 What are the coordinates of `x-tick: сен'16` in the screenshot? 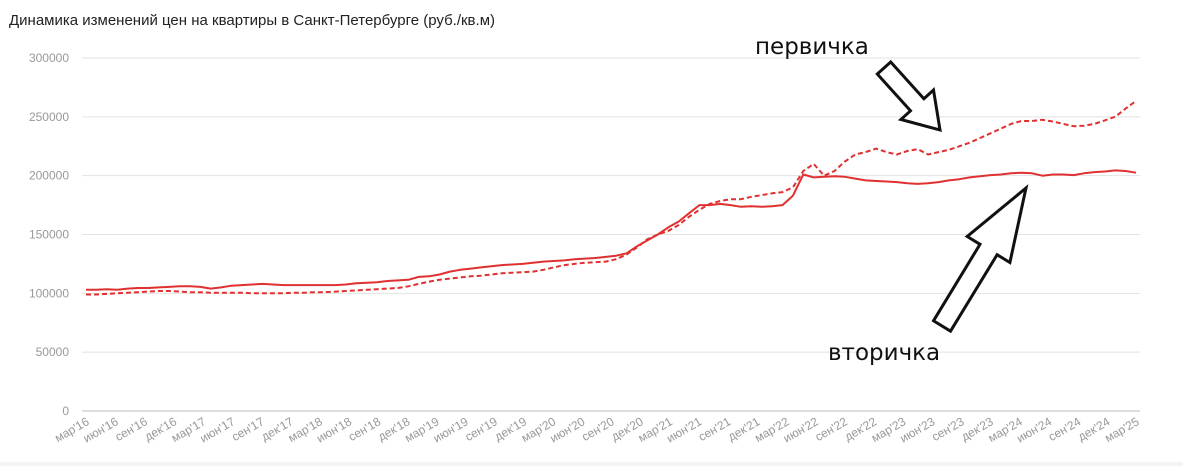 It's located at (132, 429).